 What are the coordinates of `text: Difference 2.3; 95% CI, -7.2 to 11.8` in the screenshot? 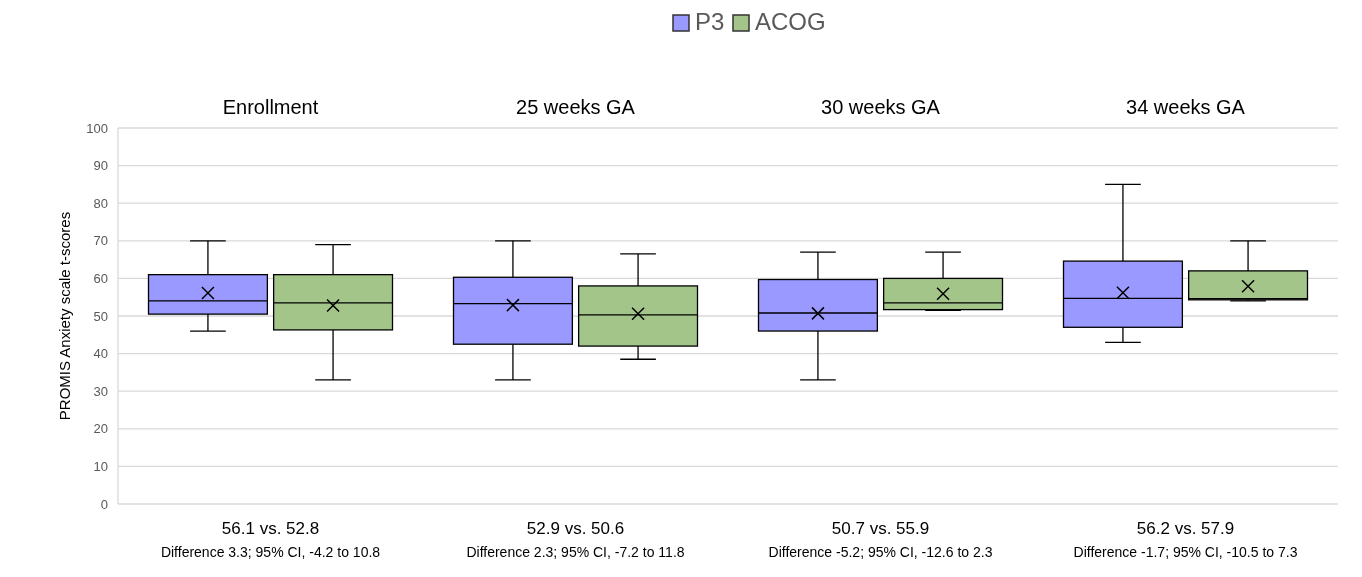 It's located at (575, 552).